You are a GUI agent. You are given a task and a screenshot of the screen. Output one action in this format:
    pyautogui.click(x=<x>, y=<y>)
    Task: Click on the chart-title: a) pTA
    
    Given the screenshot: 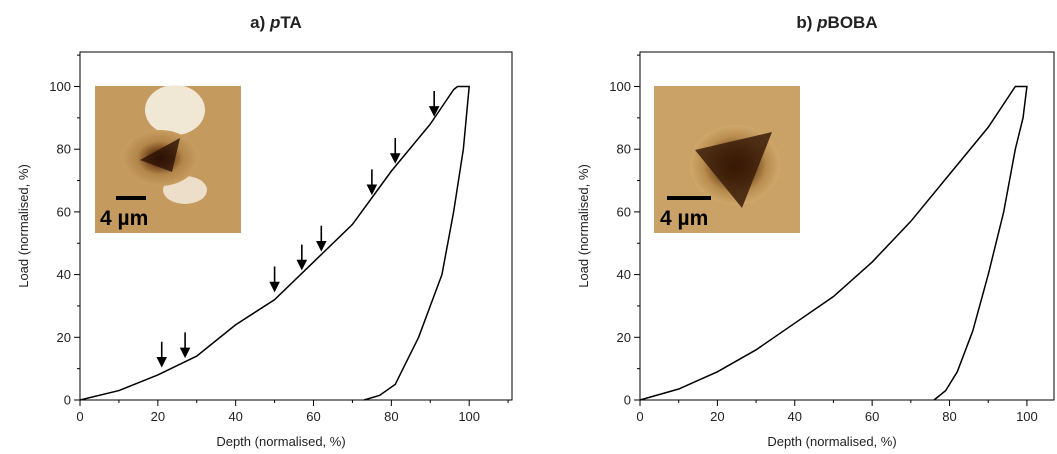 What is the action you would take?
    pyautogui.click(x=276, y=22)
    